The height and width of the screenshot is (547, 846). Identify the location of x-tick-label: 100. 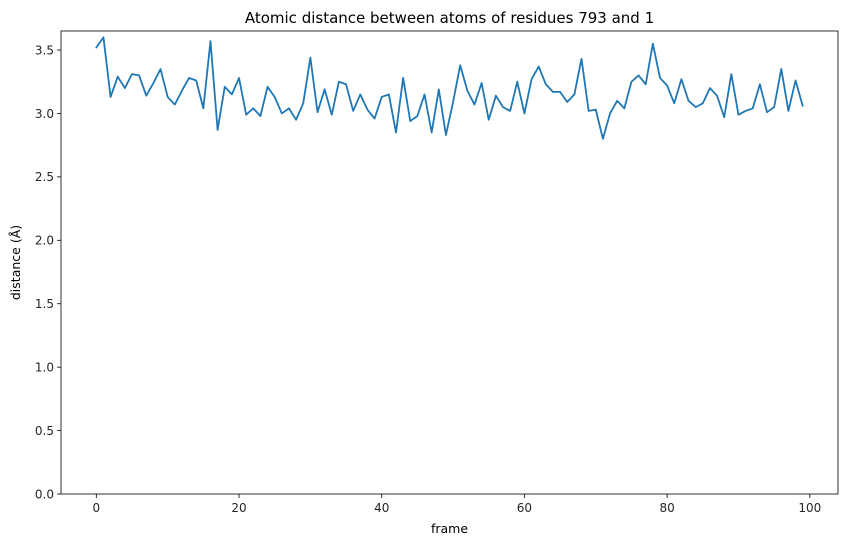
(809, 508).